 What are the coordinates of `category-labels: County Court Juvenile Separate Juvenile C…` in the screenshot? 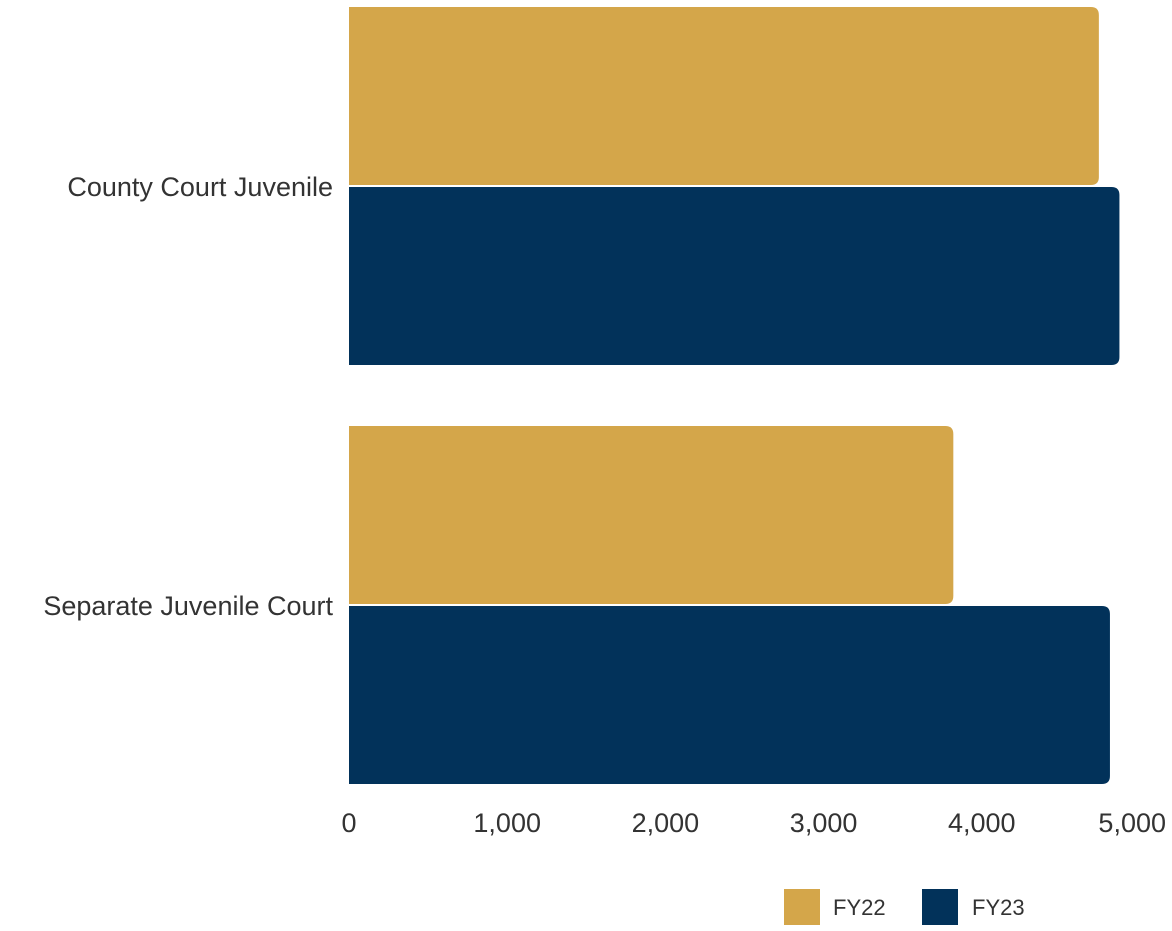 It's located at (188, 396).